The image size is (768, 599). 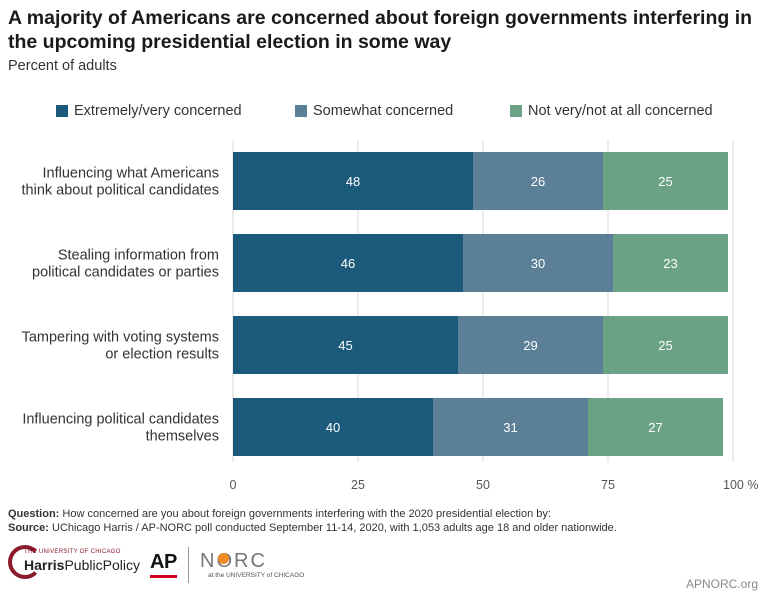 I want to click on legend-item-not-concerned: Not very/not at all concerned, so click(x=611, y=111).